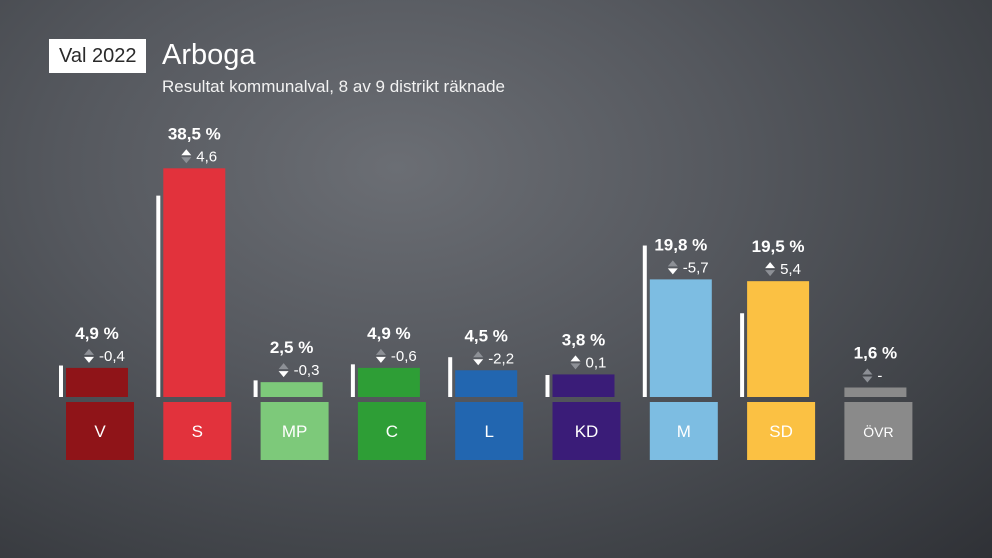 Image resolution: width=992 pixels, height=558 pixels. I want to click on change-up-arrow-icon-mp, so click(283, 366).